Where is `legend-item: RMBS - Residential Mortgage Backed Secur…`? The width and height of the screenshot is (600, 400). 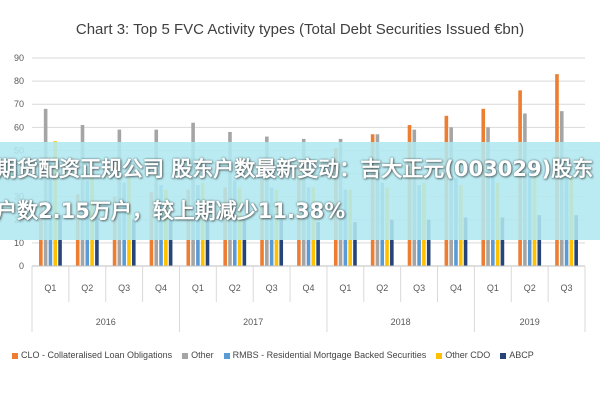 legend-item: RMBS - Residential Mortgage Backed Secur… is located at coordinates (325, 355).